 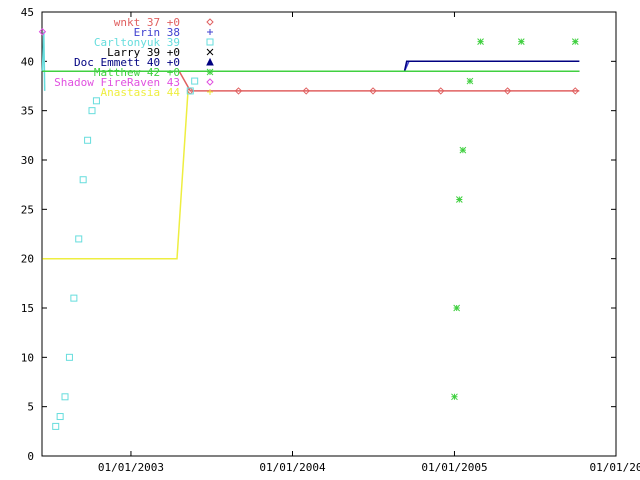 I want to click on x-tick-label: 01/01/2003, so click(x=131, y=467).